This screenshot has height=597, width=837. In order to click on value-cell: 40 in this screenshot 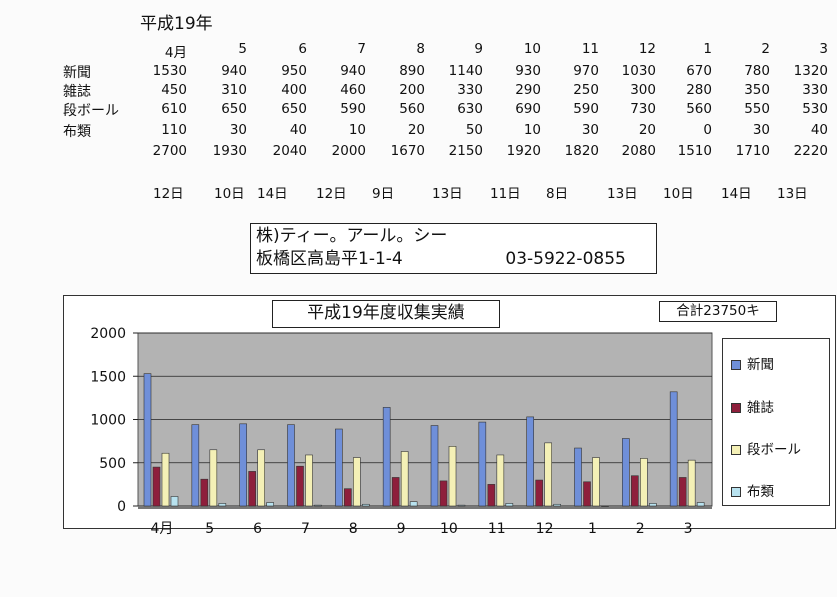, I will do `click(298, 130)`.